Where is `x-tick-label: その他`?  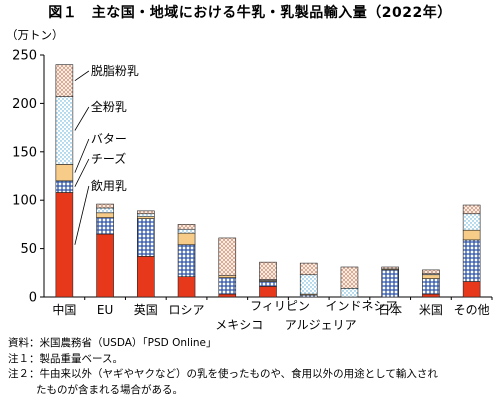 x-tick-label: その他 is located at coordinates (472, 310).